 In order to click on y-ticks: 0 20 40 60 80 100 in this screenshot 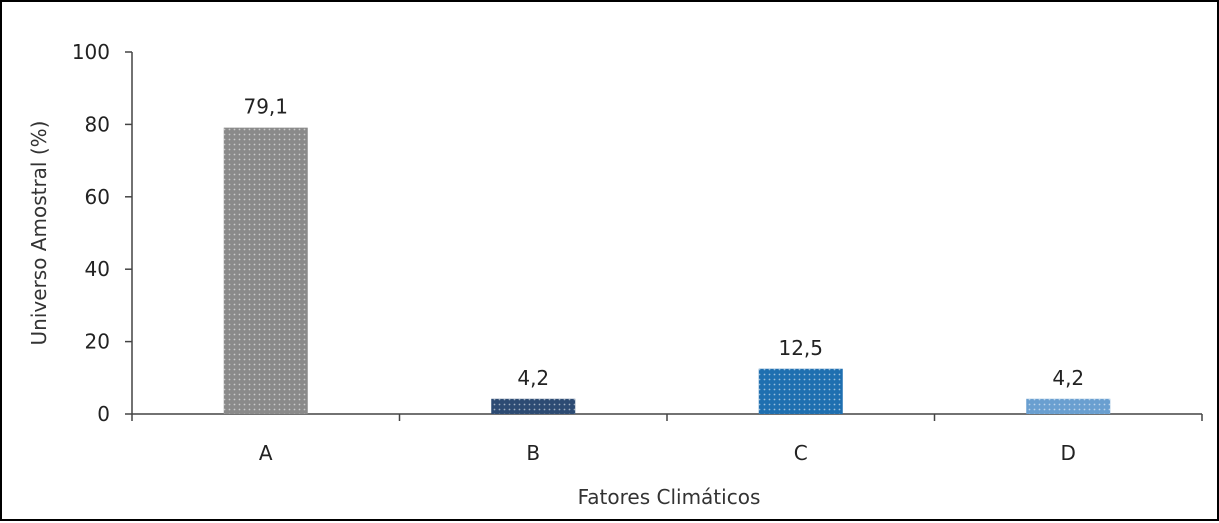, I will do `click(102, 233)`.